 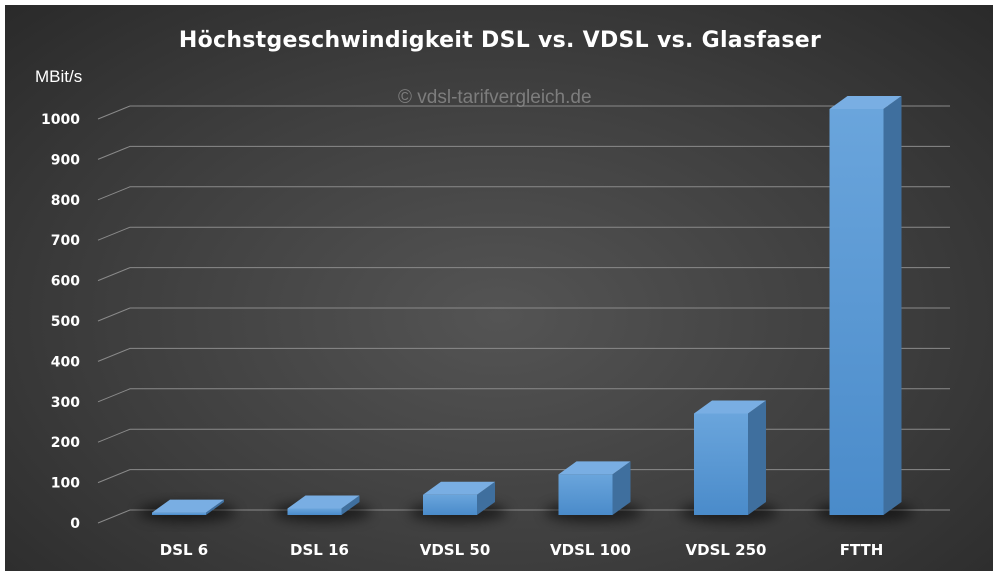 I want to click on y-tick-label: 900, so click(x=65, y=160).